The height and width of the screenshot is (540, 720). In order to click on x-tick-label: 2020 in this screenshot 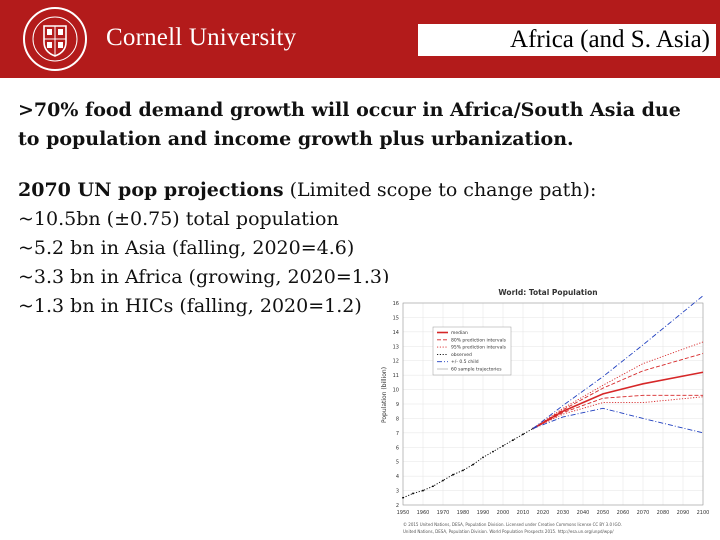, I will do `click(543, 513)`.